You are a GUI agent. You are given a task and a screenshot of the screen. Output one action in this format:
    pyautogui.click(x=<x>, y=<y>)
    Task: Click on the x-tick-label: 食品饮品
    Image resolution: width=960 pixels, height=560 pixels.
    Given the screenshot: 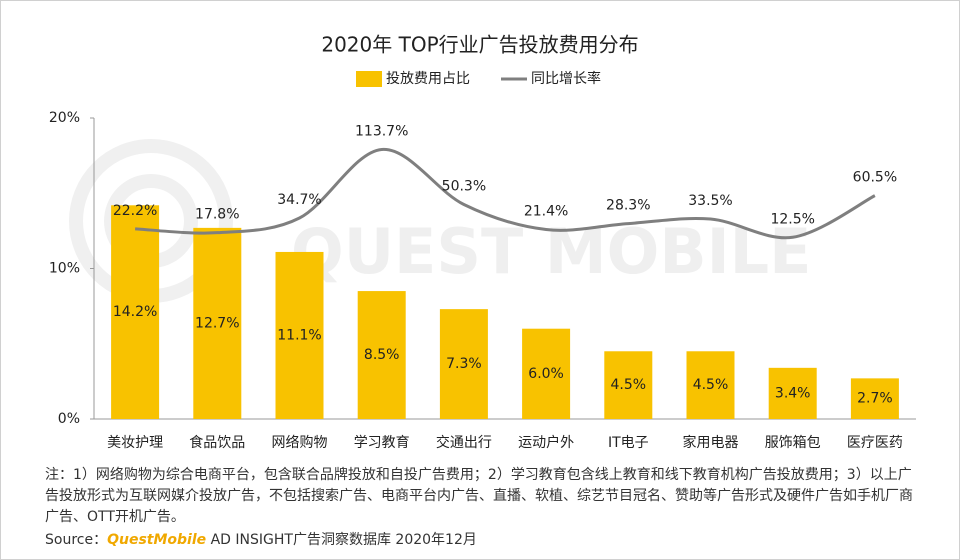 What is the action you would take?
    pyautogui.click(x=217, y=442)
    